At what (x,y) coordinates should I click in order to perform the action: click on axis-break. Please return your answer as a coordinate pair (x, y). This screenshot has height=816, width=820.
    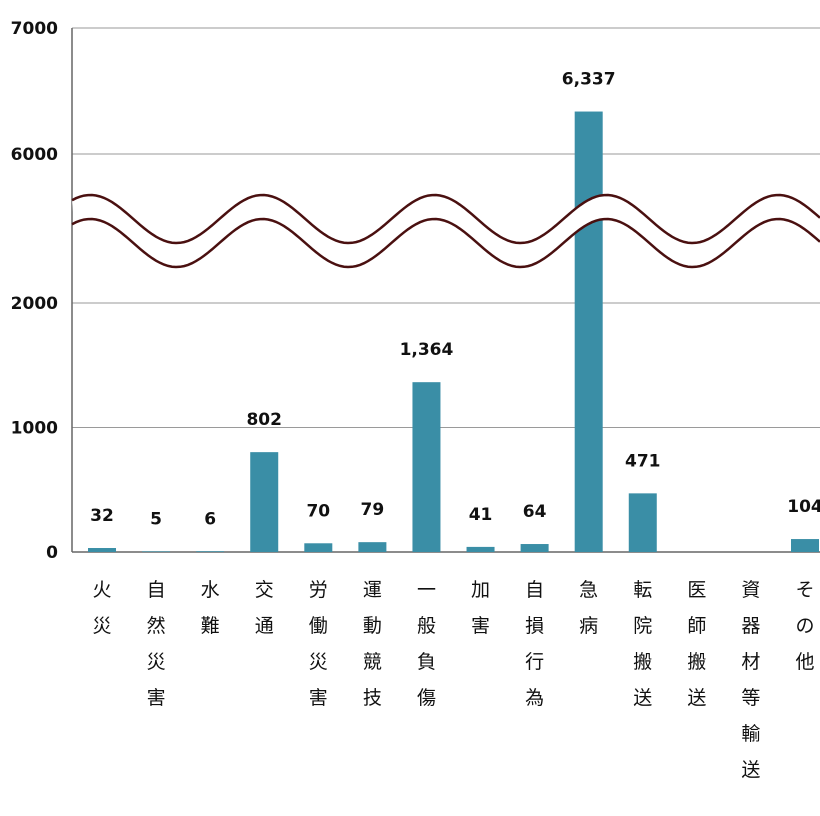
    Looking at the image, I should click on (445, 231).